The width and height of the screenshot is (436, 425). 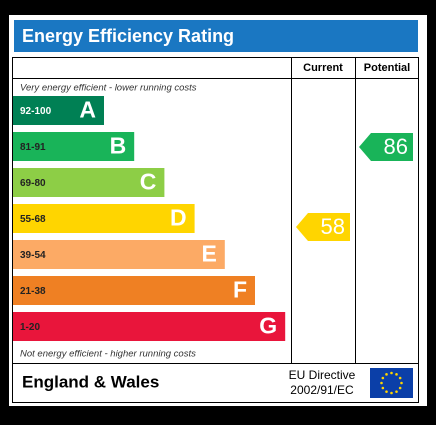 What do you see at coordinates (36, 111) in the screenshot?
I see `band-range: 92-100` at bounding box center [36, 111].